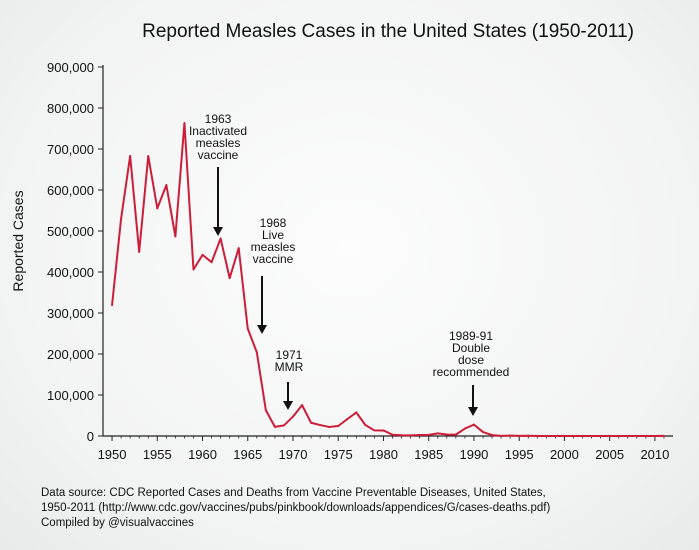 The height and width of the screenshot is (550, 699). What do you see at coordinates (112, 454) in the screenshot?
I see `x-tick-label: 1950` at bounding box center [112, 454].